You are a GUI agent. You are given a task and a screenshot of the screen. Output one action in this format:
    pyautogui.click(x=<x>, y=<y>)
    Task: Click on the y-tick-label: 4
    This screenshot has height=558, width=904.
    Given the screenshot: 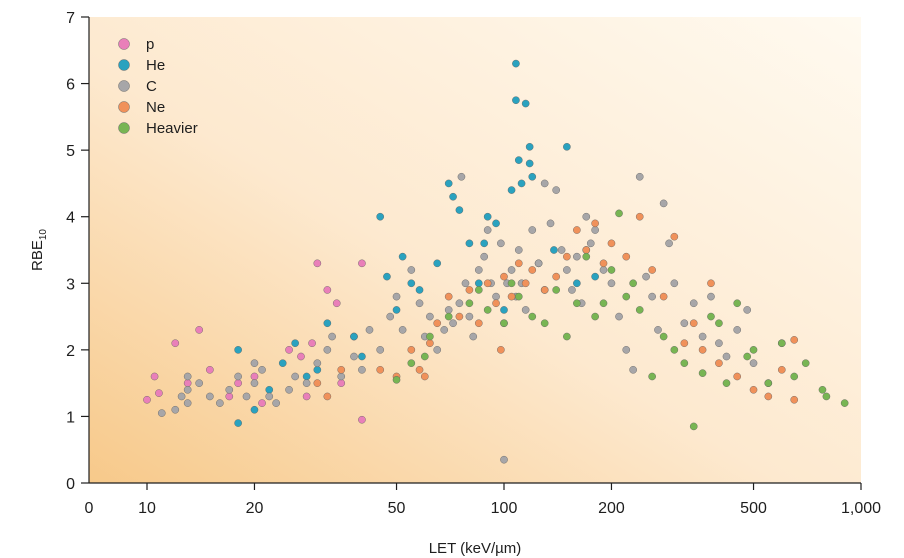 What is the action you would take?
    pyautogui.click(x=70, y=218)
    